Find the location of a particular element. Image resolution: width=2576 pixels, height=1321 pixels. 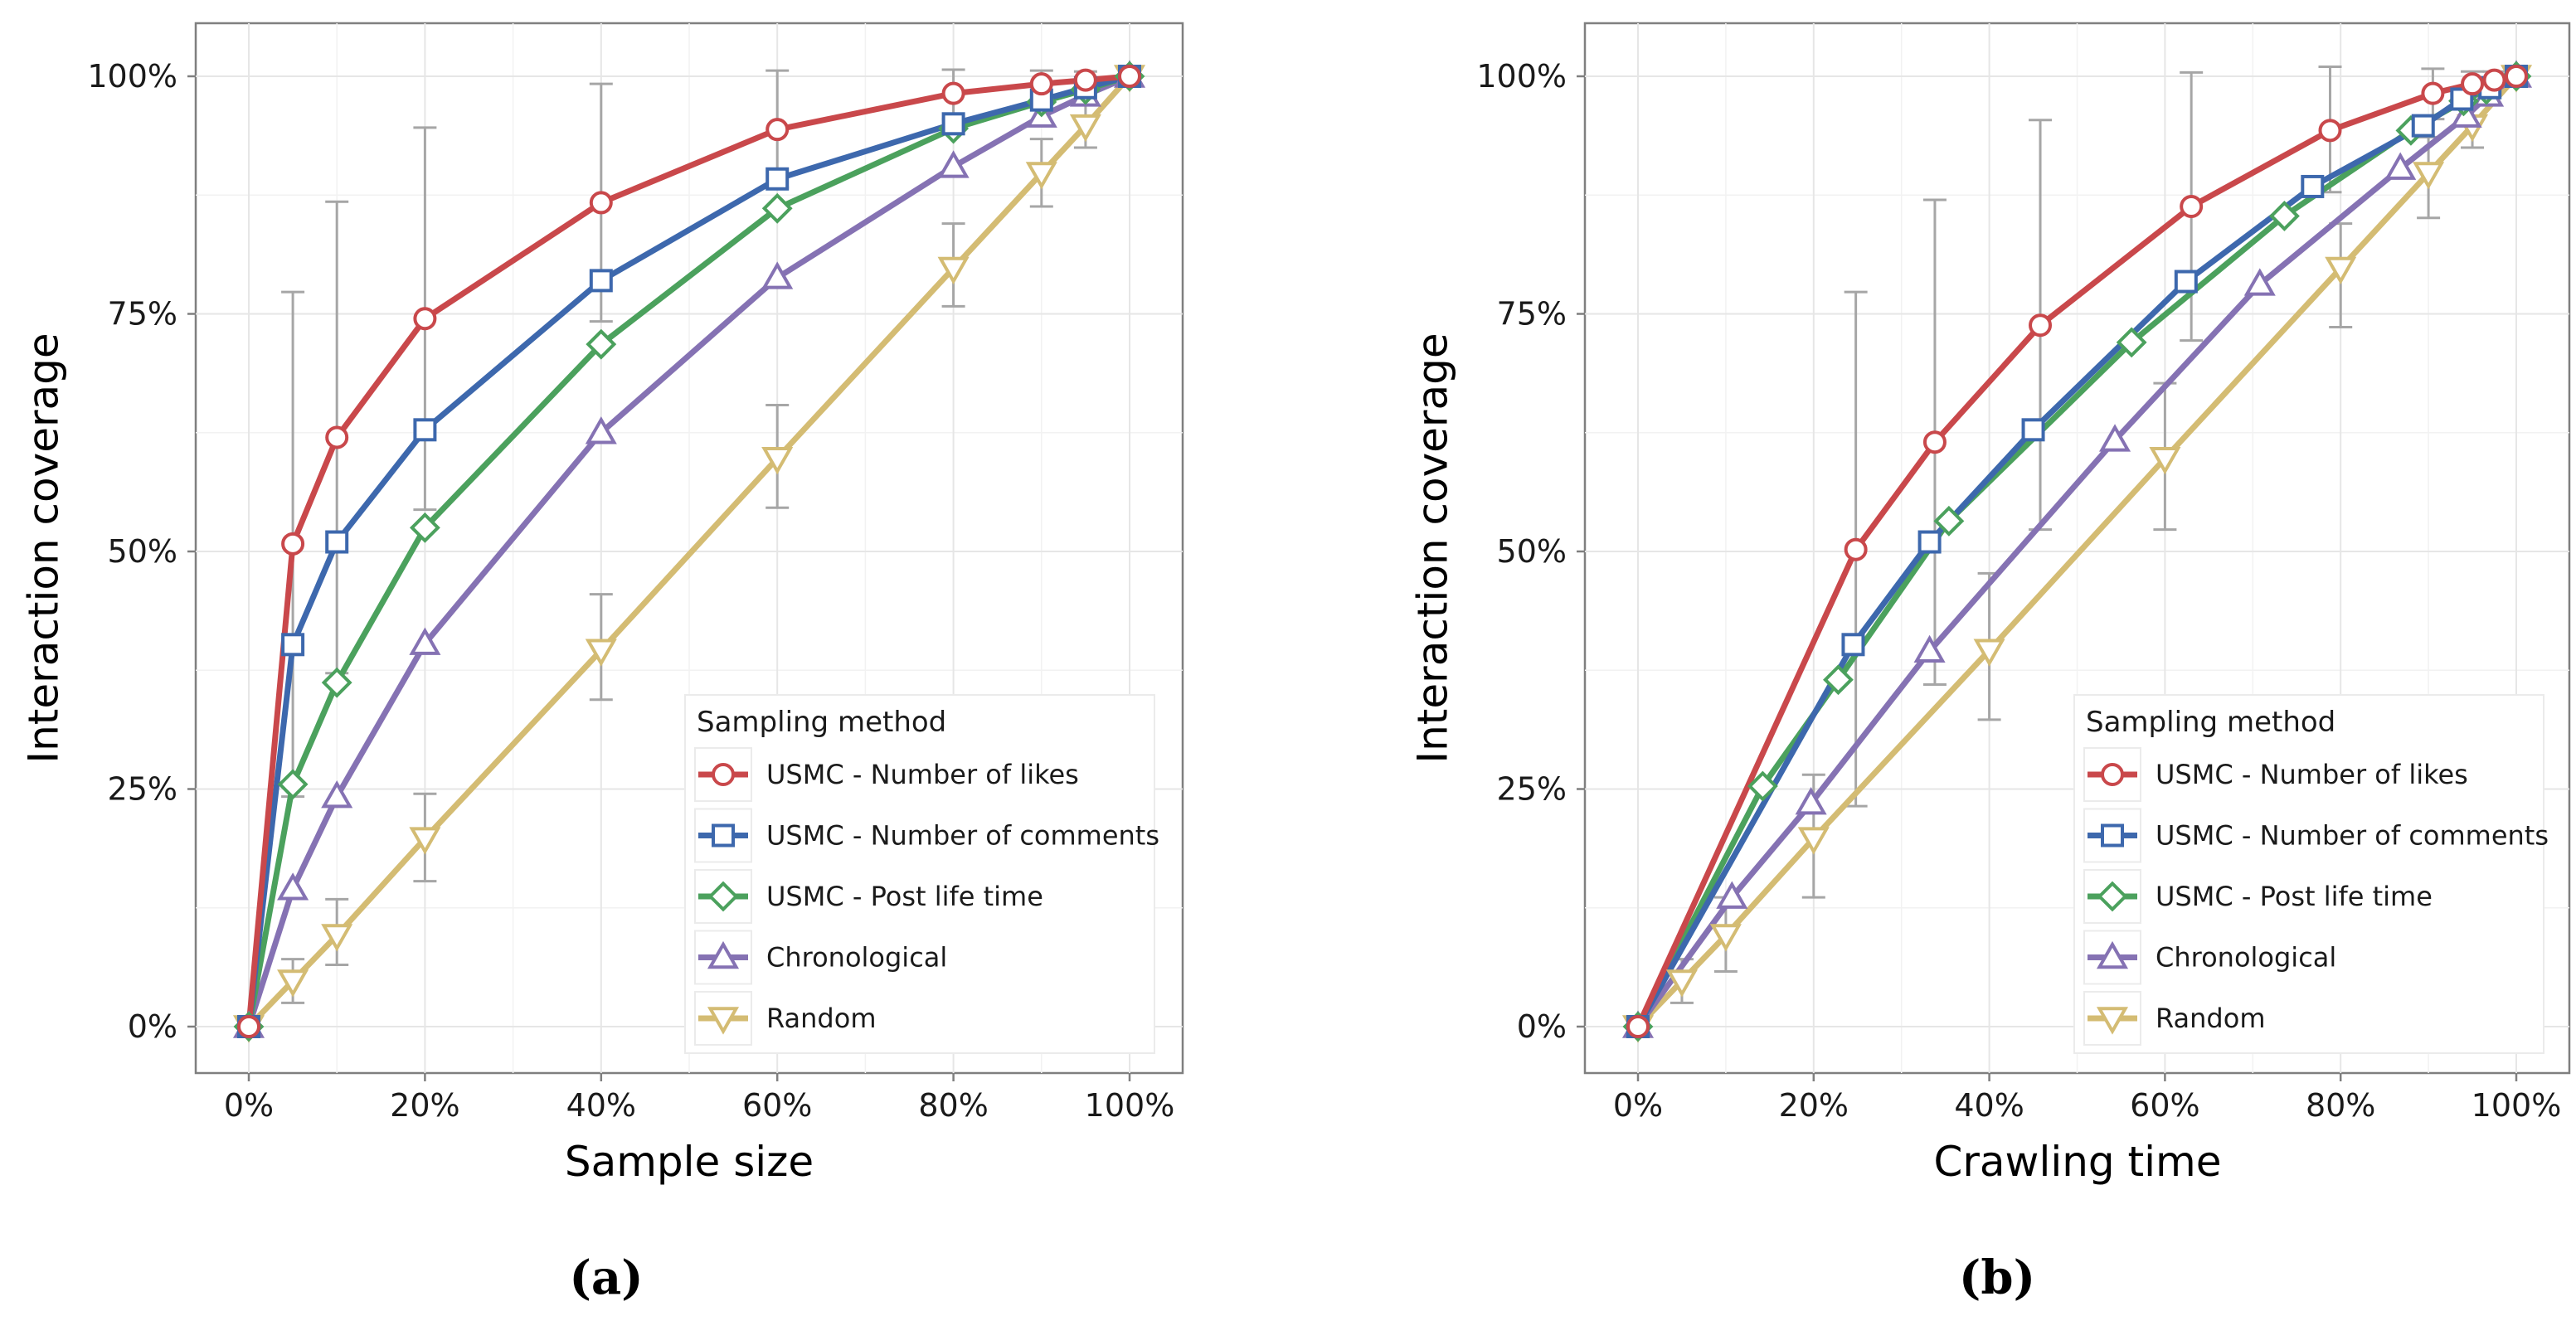

x-axis-title: Sample size is located at coordinates (689, 1162).